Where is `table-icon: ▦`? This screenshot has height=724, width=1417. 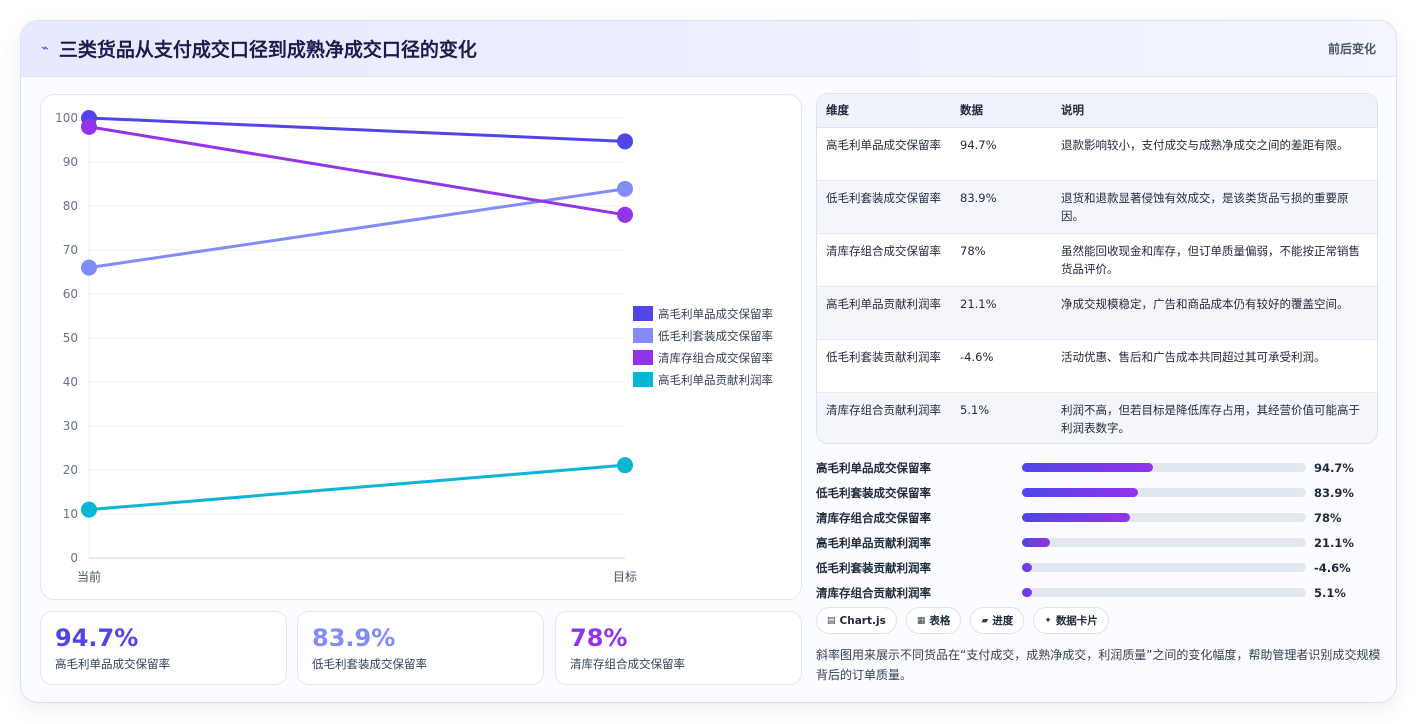 table-icon: ▦ is located at coordinates (921, 620).